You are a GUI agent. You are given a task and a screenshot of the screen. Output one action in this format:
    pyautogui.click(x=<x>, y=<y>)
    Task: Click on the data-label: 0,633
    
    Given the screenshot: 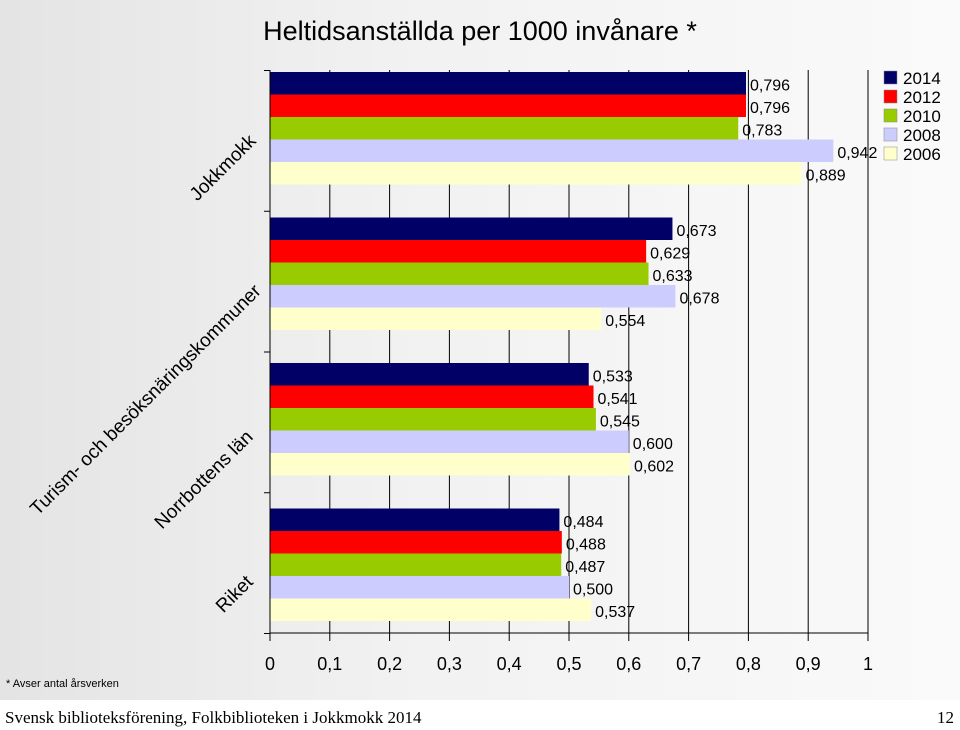 What is the action you would take?
    pyautogui.click(x=673, y=276)
    